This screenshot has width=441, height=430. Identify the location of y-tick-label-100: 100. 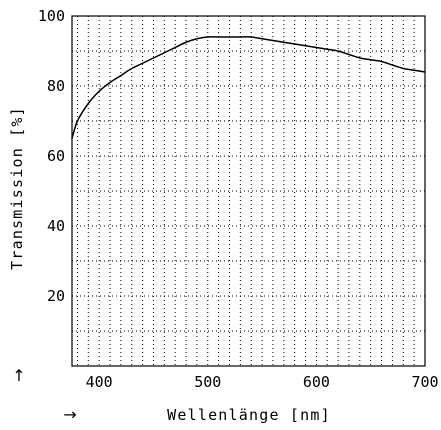
(51, 16).